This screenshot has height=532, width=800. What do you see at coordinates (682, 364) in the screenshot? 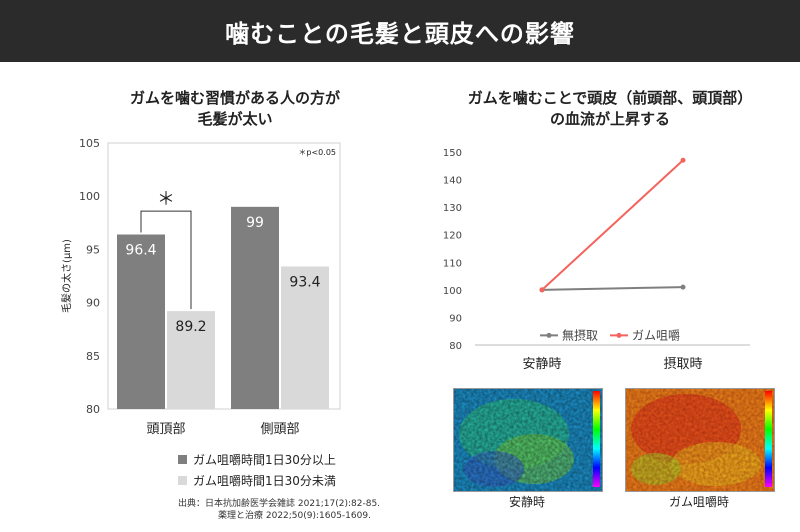
I see `x-category-label: 摂取時` at bounding box center [682, 364].